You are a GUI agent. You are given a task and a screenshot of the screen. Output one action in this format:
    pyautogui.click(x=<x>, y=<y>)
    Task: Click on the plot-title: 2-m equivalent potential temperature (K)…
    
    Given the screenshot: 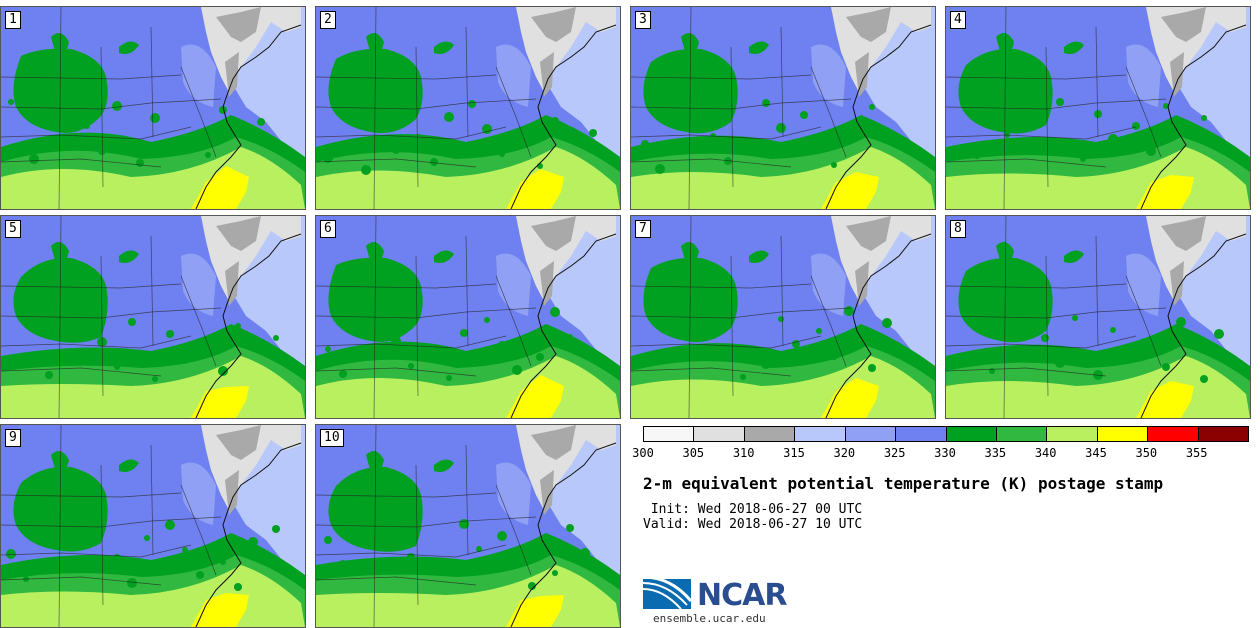 What is the action you would take?
    pyautogui.click(x=903, y=483)
    